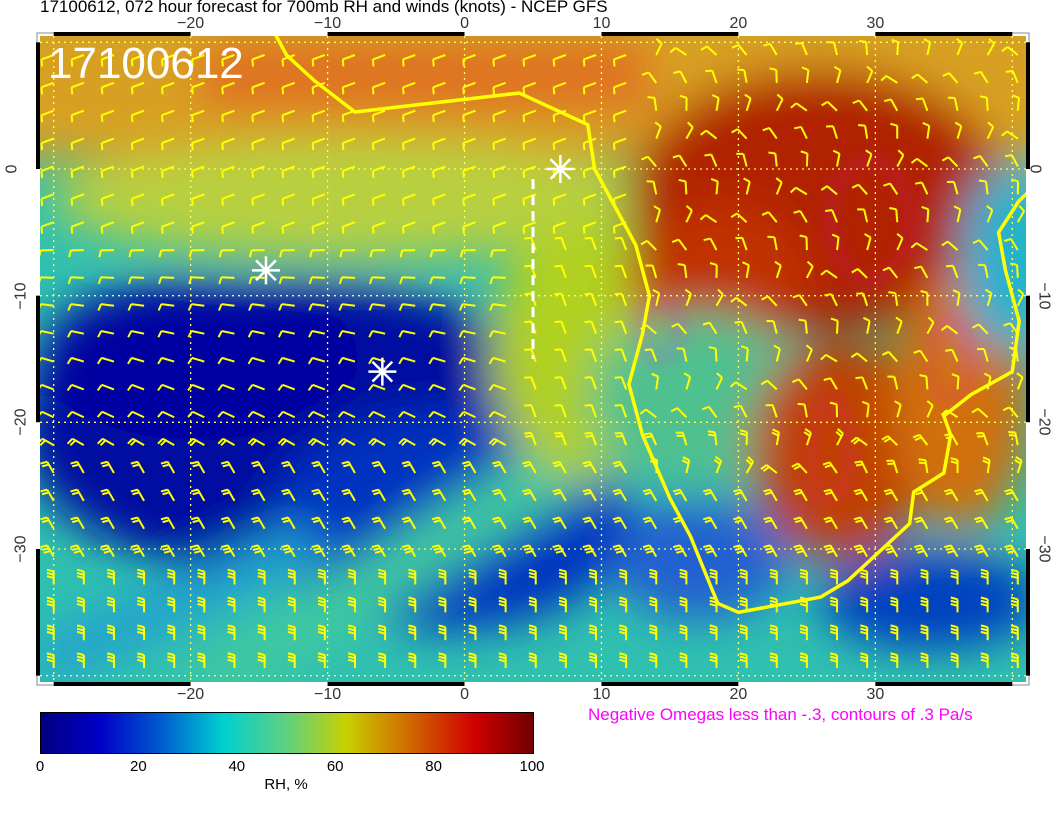  Describe the element at coordinates (532, 766) in the screenshot. I see `colorbar-label: 100` at that location.